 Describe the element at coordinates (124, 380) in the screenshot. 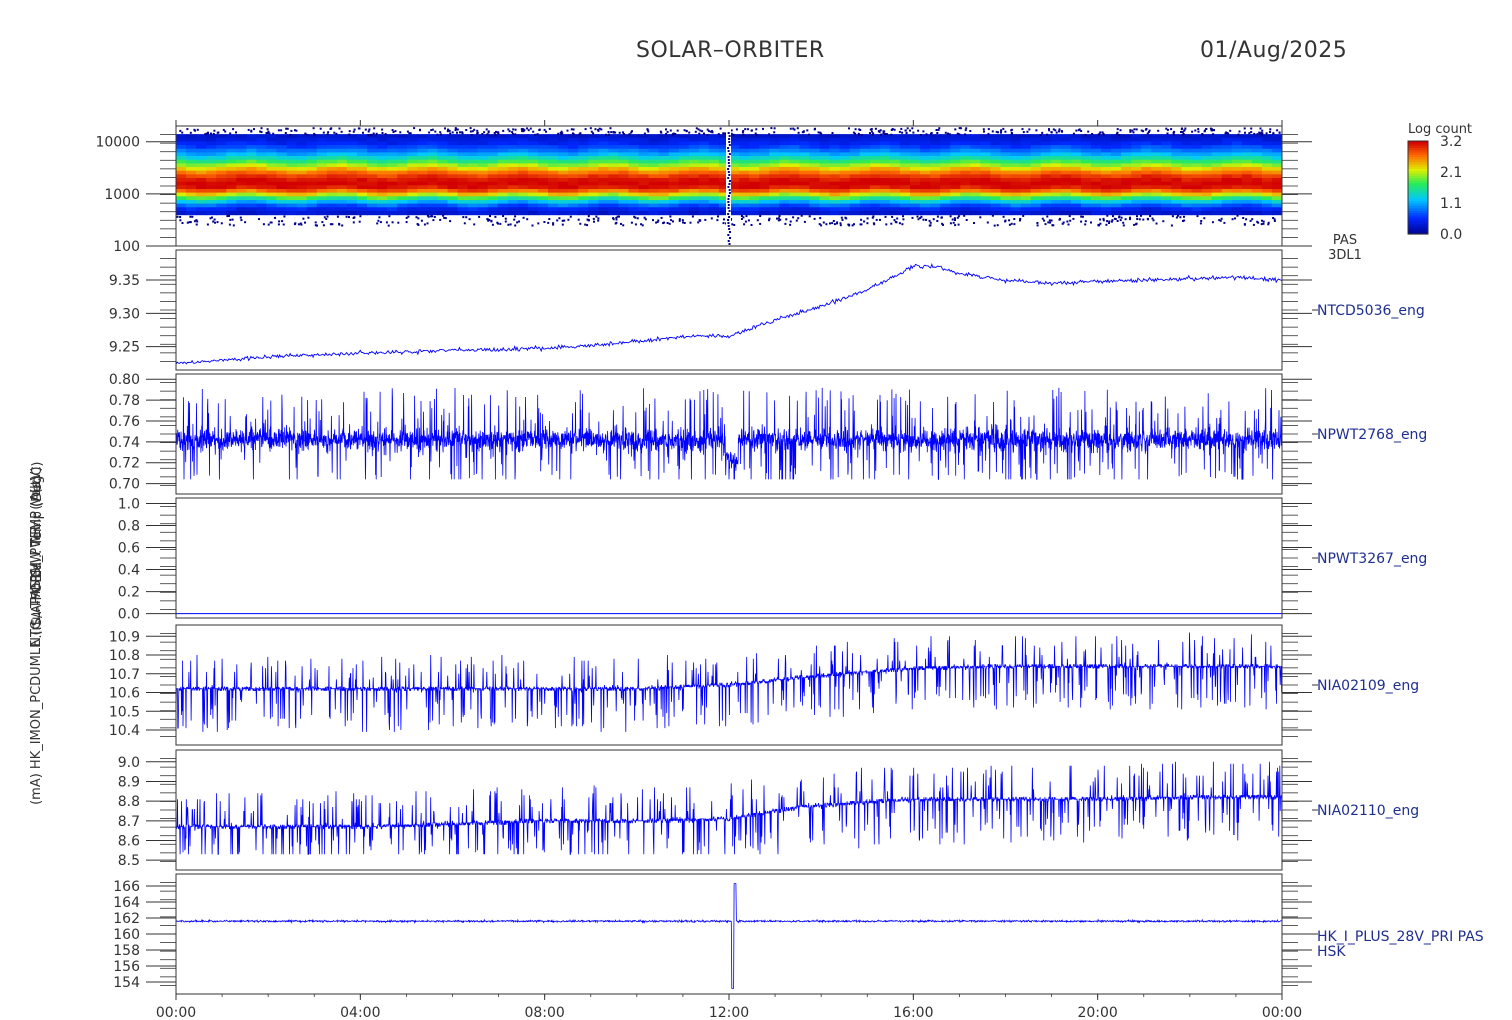

I see `ytick-label: 0.80` at that location.